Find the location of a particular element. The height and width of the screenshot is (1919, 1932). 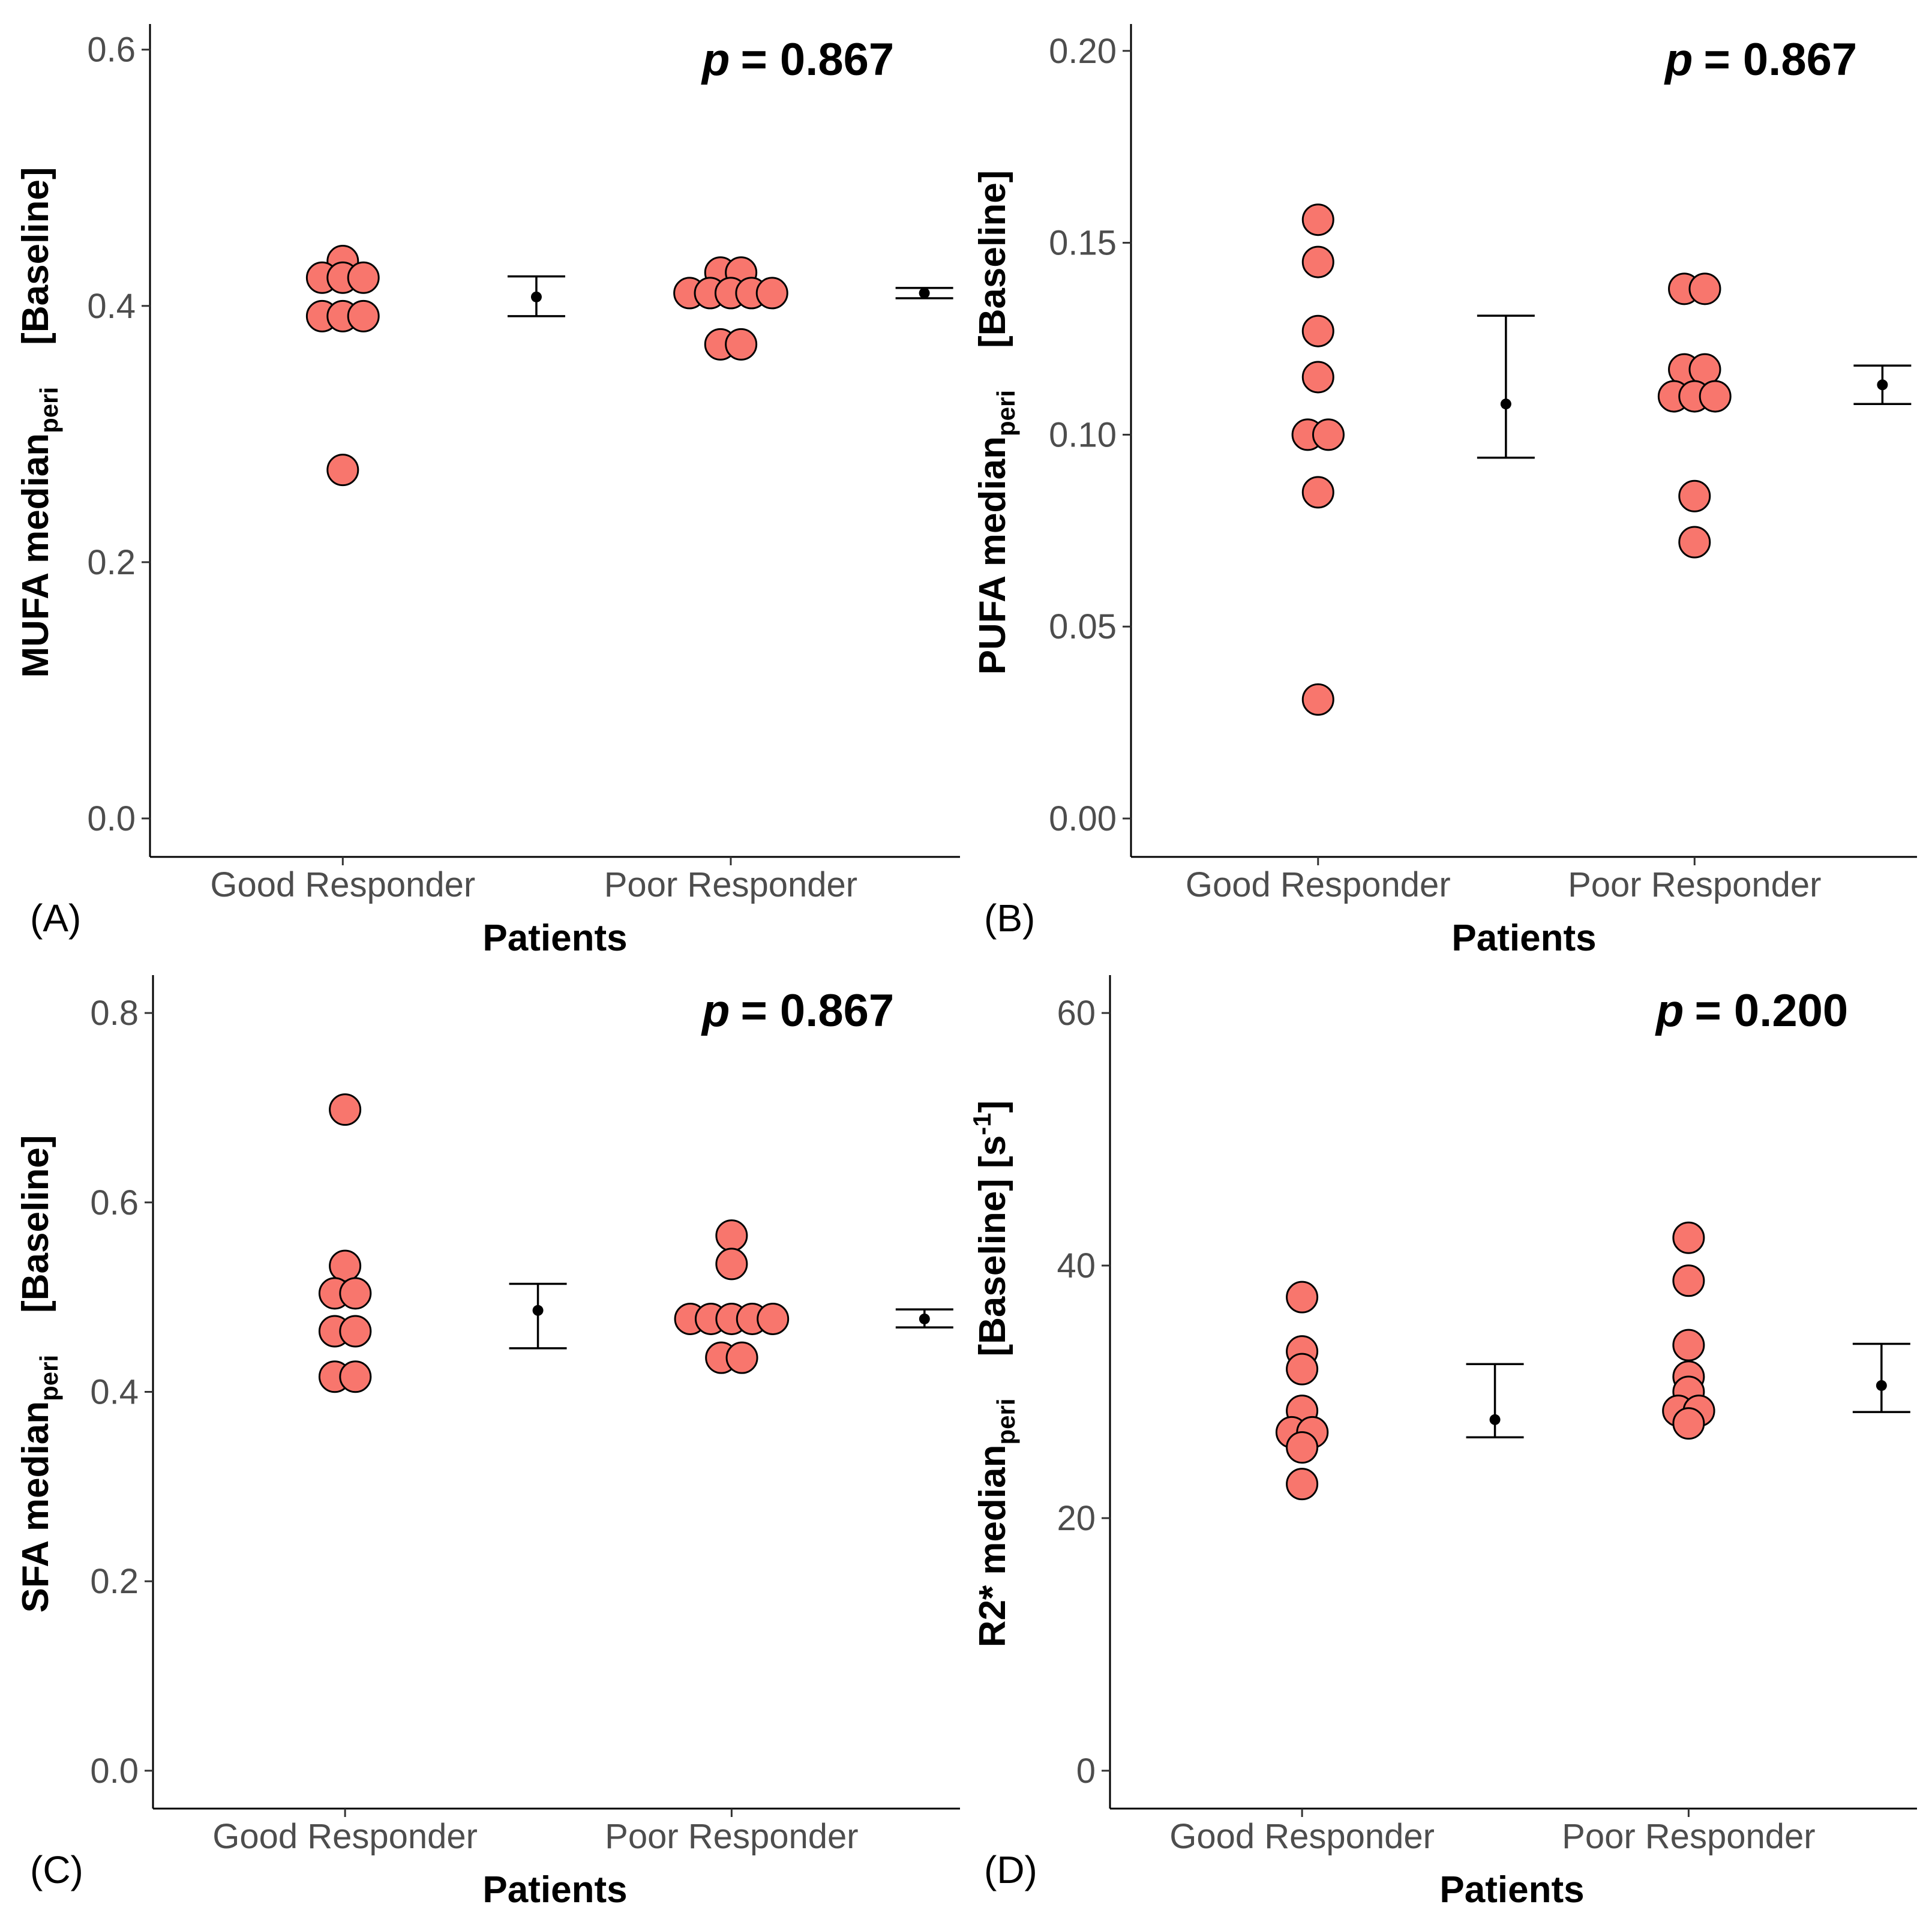

y-tick-label: 0.2 is located at coordinates (114, 1581).